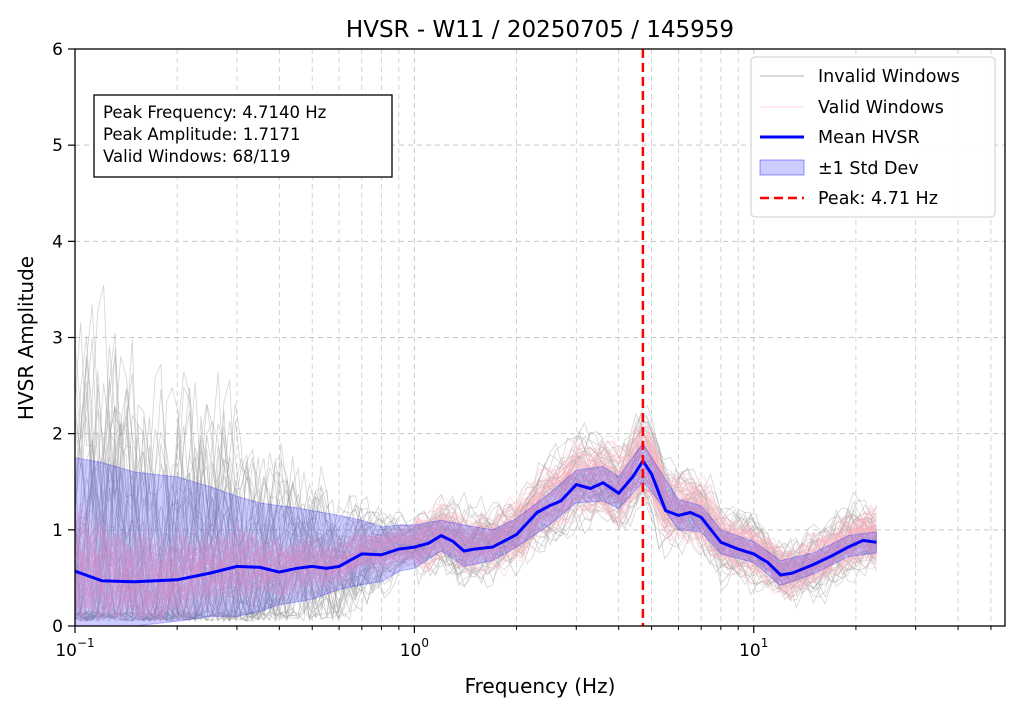 Image resolution: width=1020 pixels, height=712 pixels. What do you see at coordinates (74, 648) in the screenshot?
I see `x-tick-label: 10⁻¹` at bounding box center [74, 648].